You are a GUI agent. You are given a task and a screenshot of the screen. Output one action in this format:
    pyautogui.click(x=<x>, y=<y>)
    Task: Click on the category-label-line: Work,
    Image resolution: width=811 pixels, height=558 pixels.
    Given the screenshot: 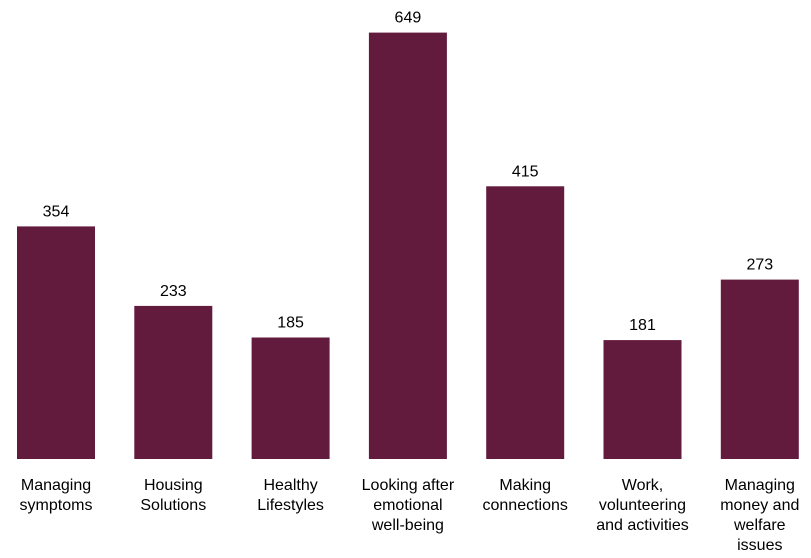 What is the action you would take?
    pyautogui.click(x=642, y=485)
    